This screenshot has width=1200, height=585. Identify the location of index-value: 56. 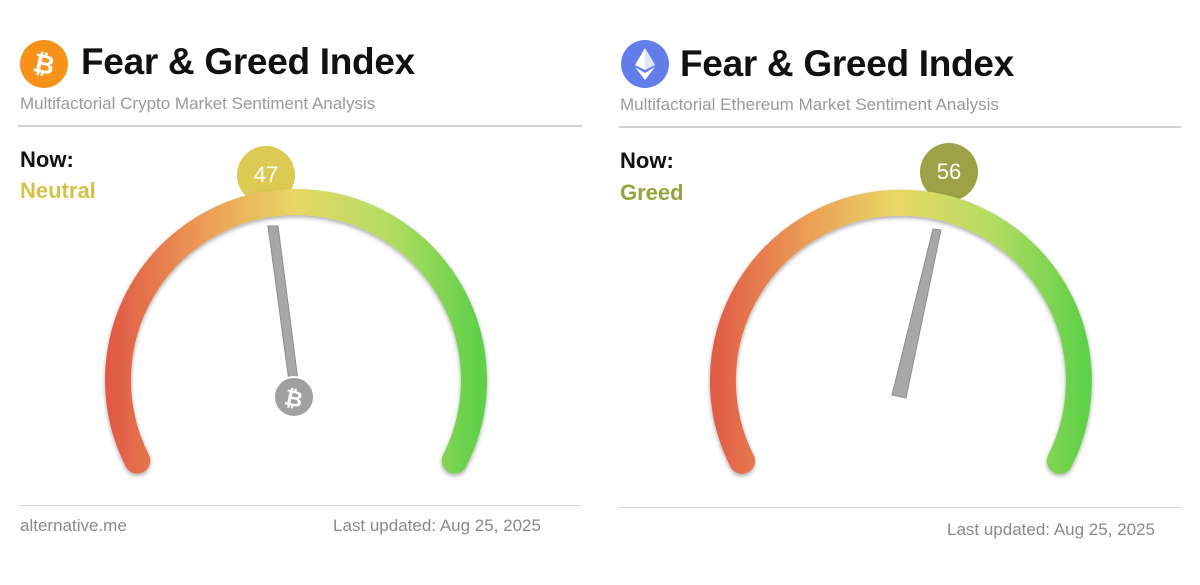
(949, 171).